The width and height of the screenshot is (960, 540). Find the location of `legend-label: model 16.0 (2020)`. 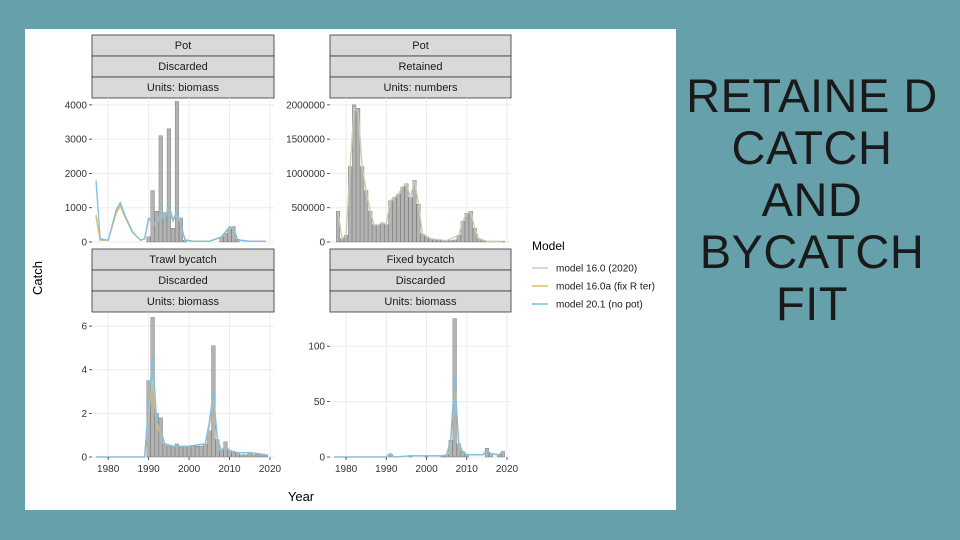

legend-label: model 16.0 (2020) is located at coordinates (596, 269).